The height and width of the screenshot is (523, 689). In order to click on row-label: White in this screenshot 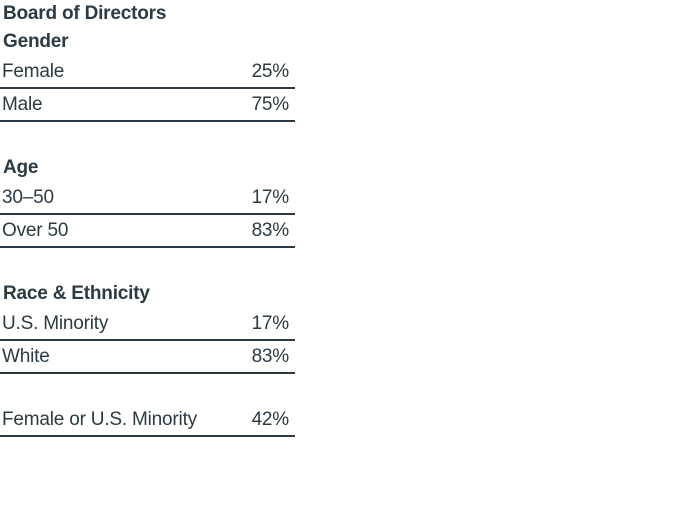, I will do `click(26, 356)`.